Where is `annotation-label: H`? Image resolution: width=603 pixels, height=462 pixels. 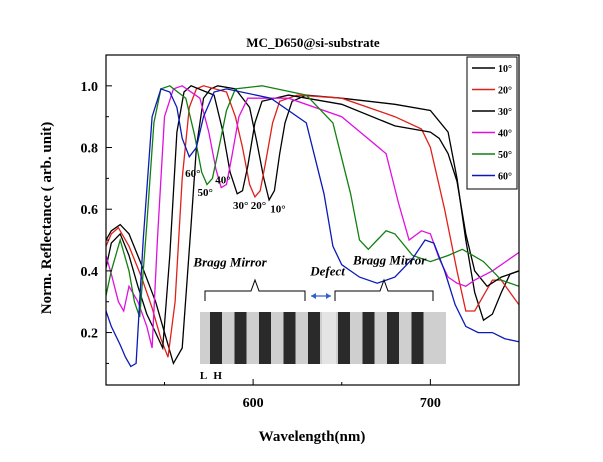 annotation-label: H is located at coordinates (217, 376).